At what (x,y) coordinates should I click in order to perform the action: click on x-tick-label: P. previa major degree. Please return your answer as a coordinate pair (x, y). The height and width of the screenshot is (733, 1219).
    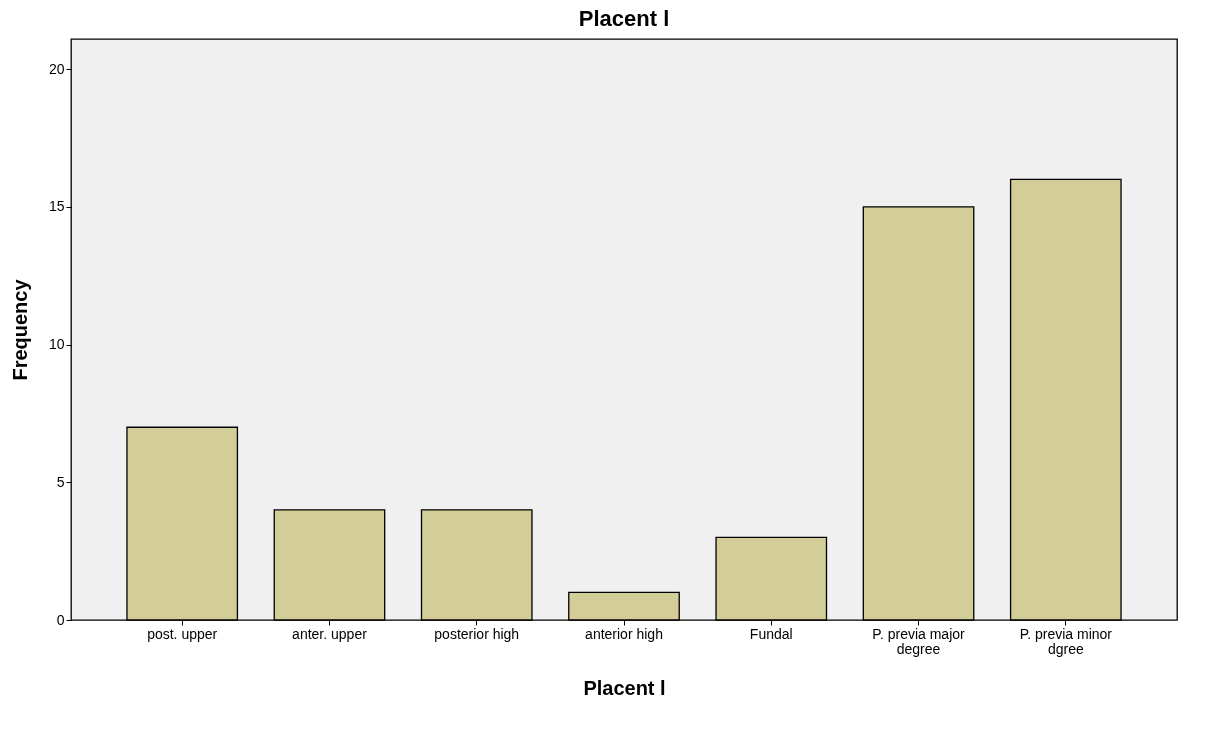
    Looking at the image, I should click on (919, 641).